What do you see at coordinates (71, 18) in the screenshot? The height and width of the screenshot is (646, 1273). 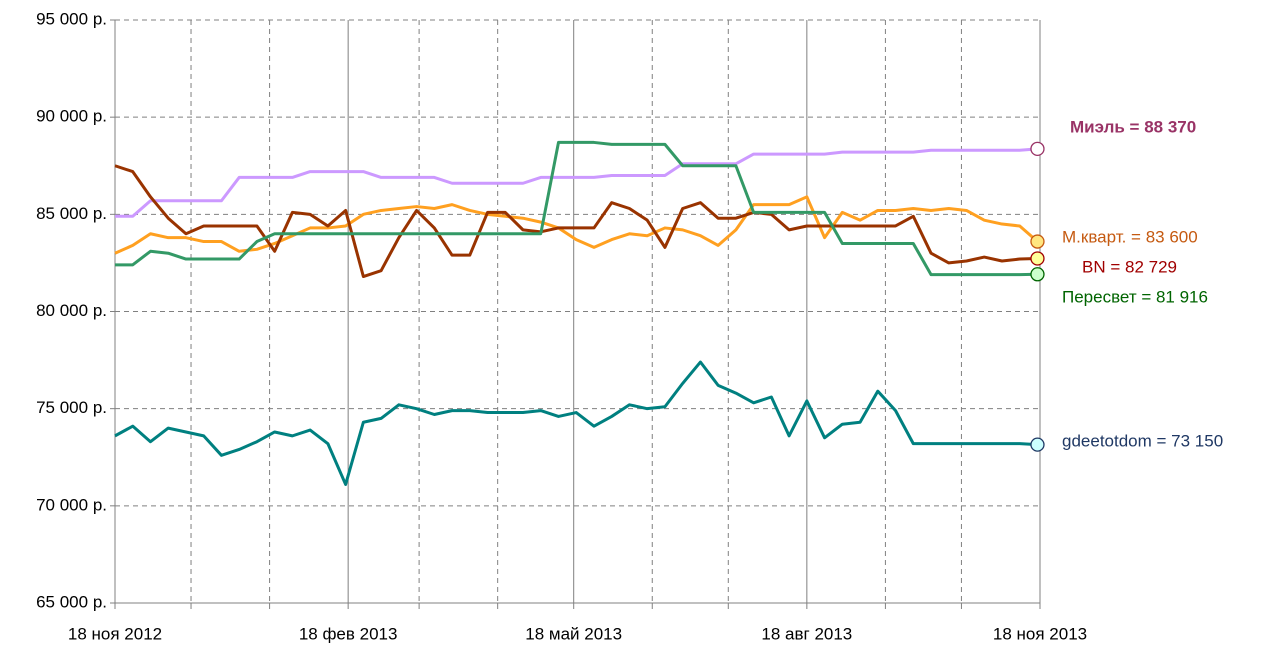 I see `y-tick-label: 95 000 р.` at bounding box center [71, 18].